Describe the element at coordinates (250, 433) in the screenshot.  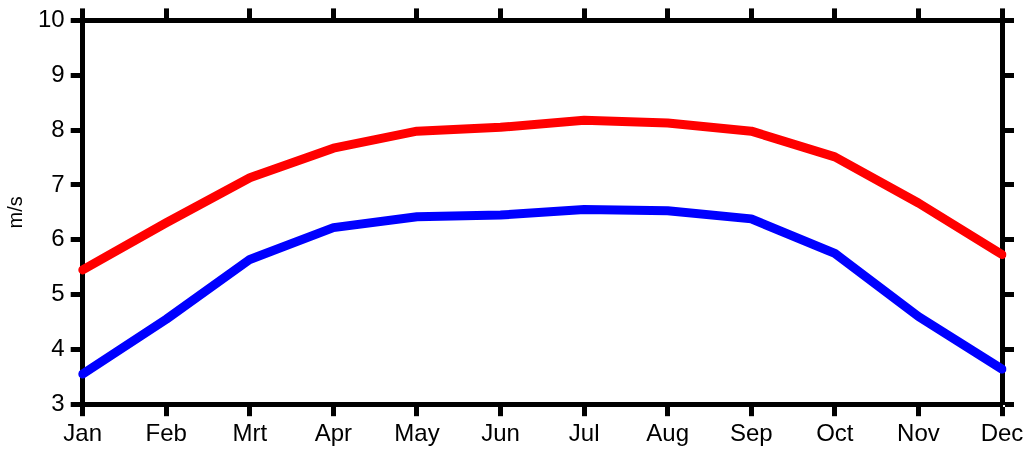
I see `x-tick-label: Mrt` at that location.